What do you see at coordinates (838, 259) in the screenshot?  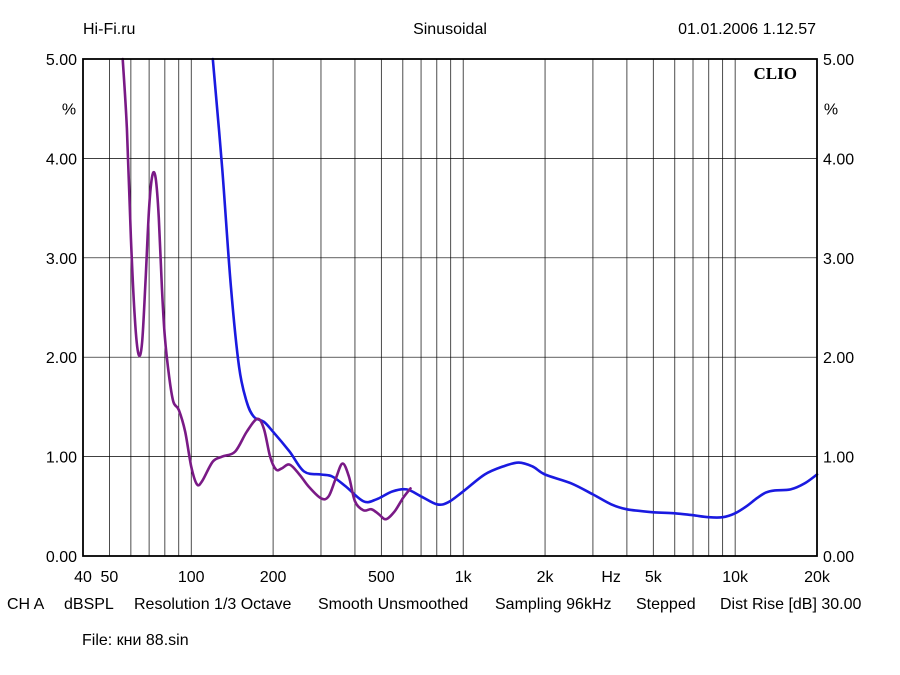 I see `y-tick-label-right: 3.00` at bounding box center [838, 259].